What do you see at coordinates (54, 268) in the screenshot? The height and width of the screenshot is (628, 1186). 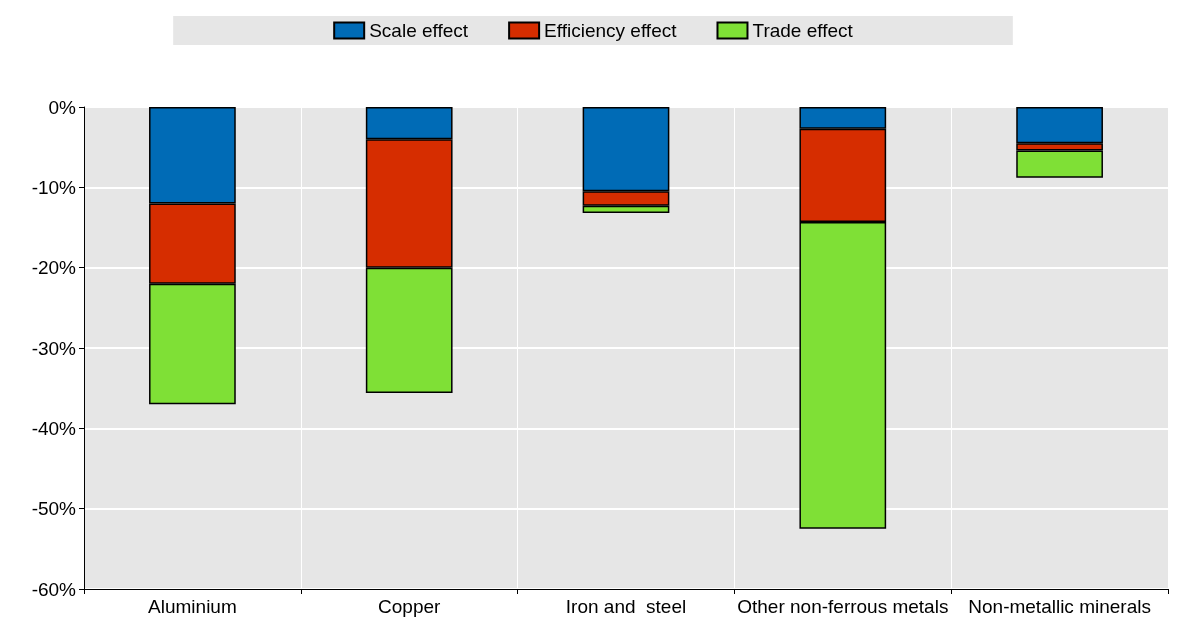 I see `y-tick-label: -20%` at bounding box center [54, 268].